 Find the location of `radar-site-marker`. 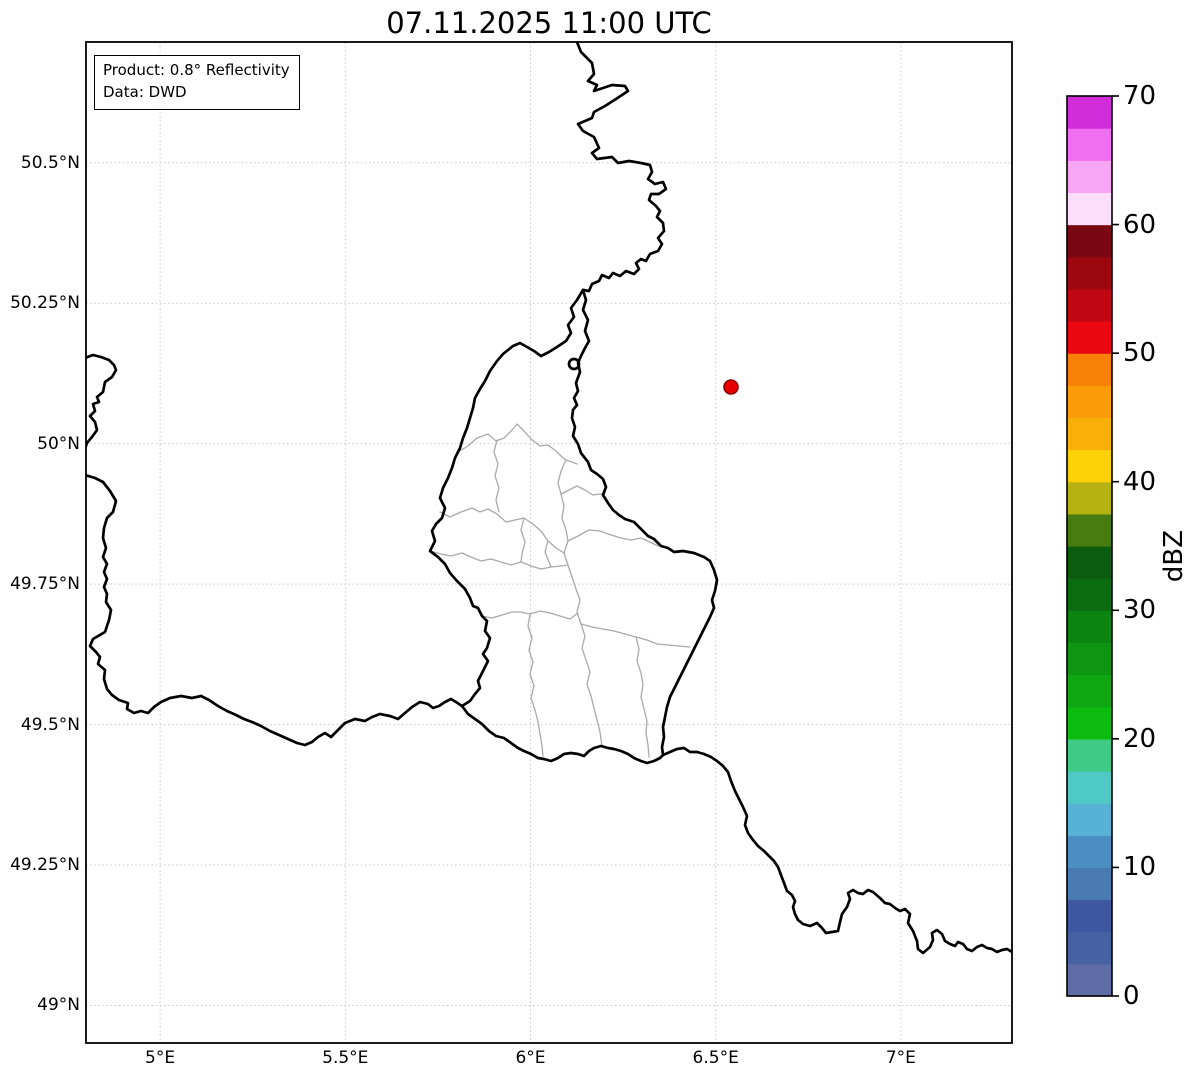

radar-site-marker is located at coordinates (731, 387).